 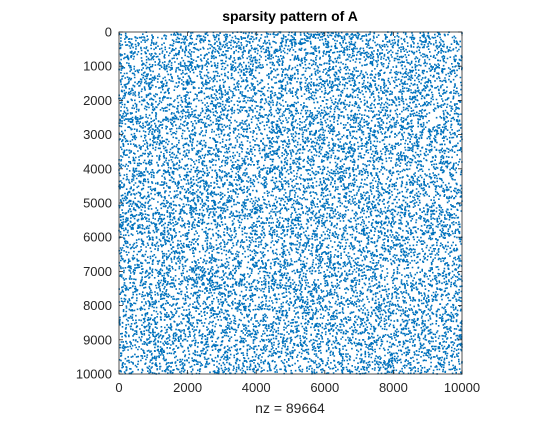 What do you see at coordinates (97, 100) in the screenshot?
I see `y-tick-label: 2000` at bounding box center [97, 100].